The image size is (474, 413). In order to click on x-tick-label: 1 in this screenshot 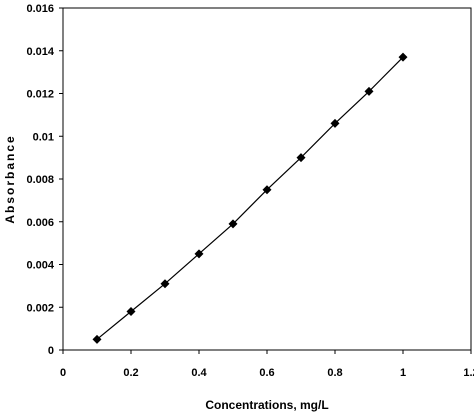, I will do `click(403, 373)`.